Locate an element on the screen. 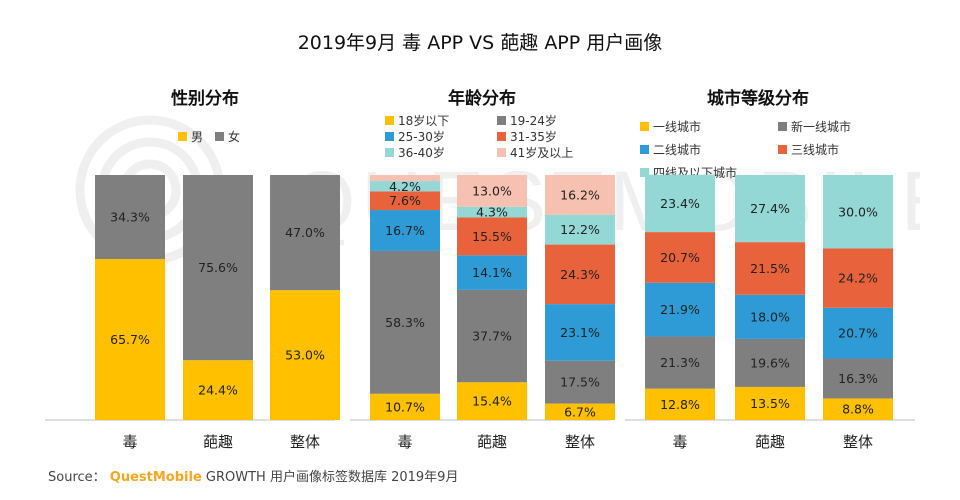 The height and width of the screenshot is (500, 960). data-label: 24.4% is located at coordinates (218, 390).